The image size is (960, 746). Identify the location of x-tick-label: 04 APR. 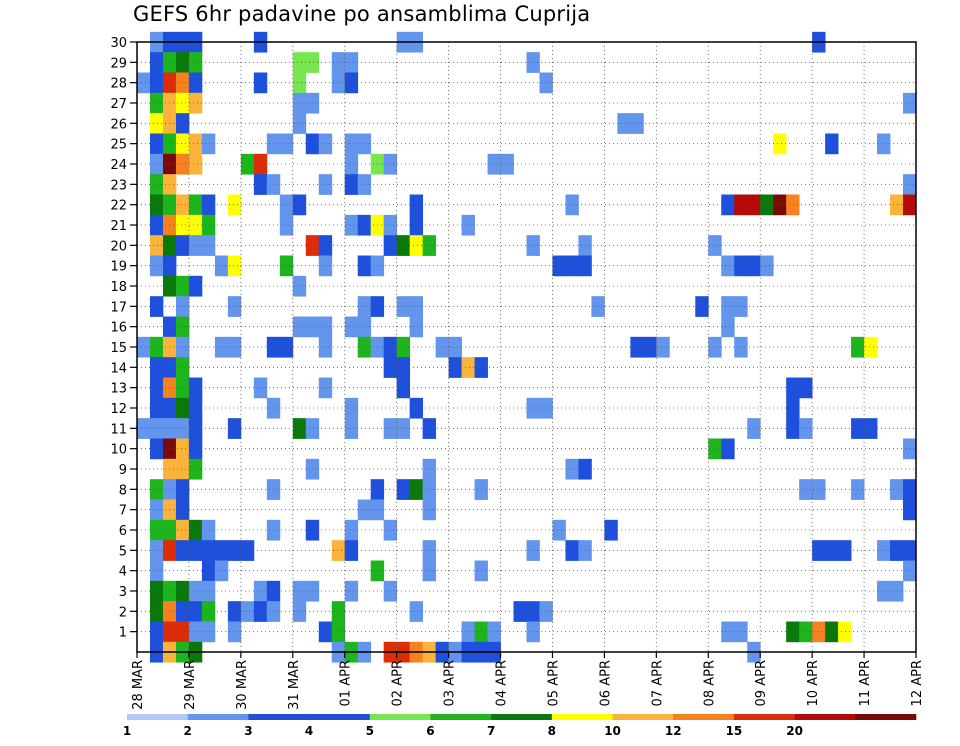
(502, 683).